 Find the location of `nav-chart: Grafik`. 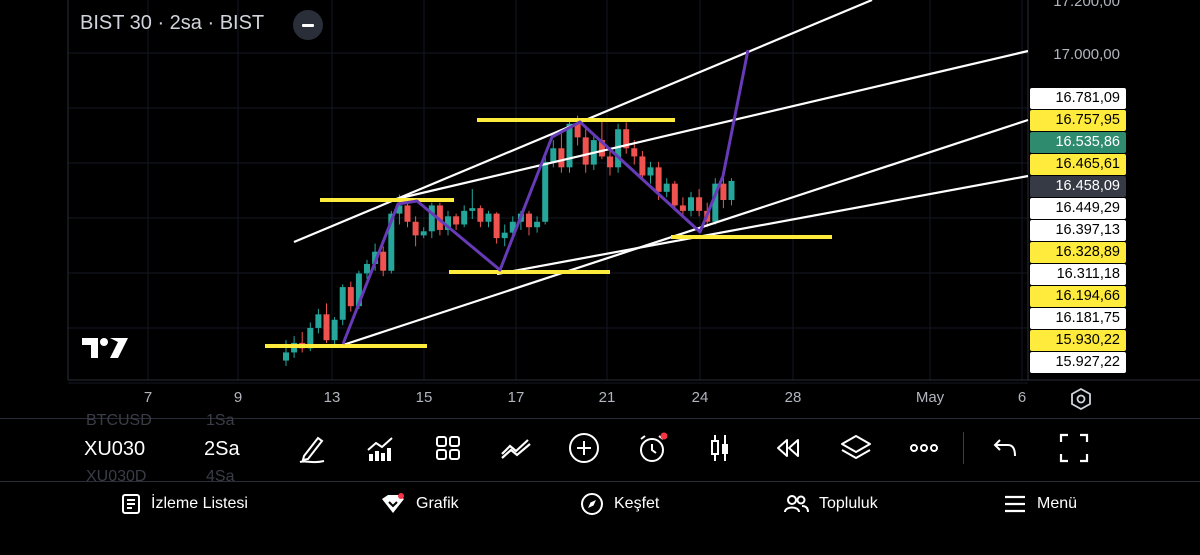

nav-chart: Grafik is located at coordinates (419, 504).